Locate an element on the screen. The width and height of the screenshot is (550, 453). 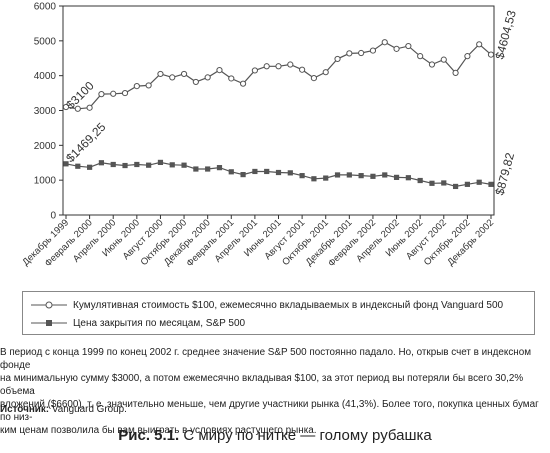
legend-square-marker is located at coordinates (49, 323).